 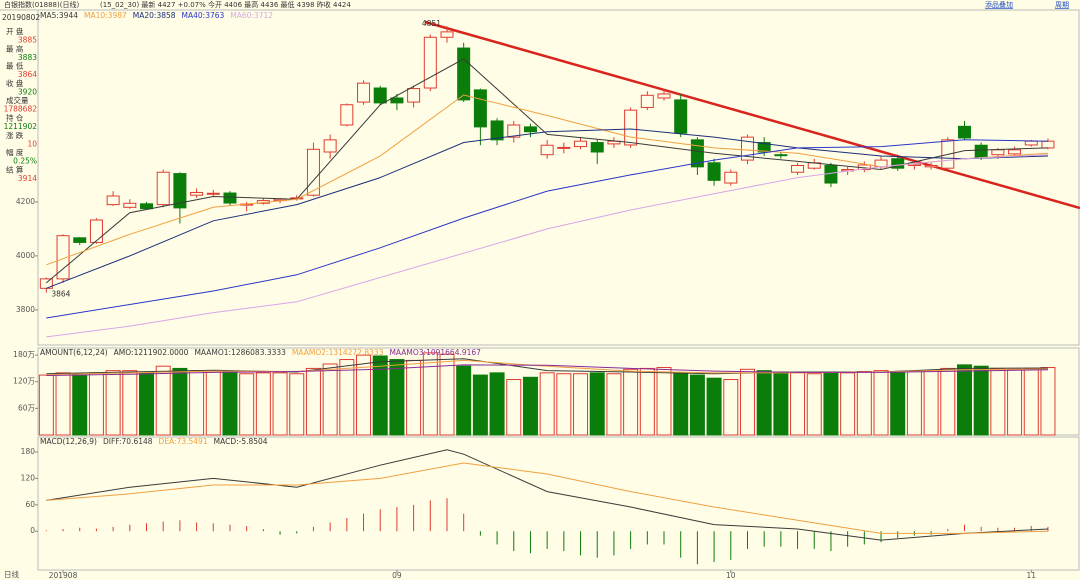 What do you see at coordinates (27, 74) in the screenshot?
I see `info-value: 3864` at bounding box center [27, 74].